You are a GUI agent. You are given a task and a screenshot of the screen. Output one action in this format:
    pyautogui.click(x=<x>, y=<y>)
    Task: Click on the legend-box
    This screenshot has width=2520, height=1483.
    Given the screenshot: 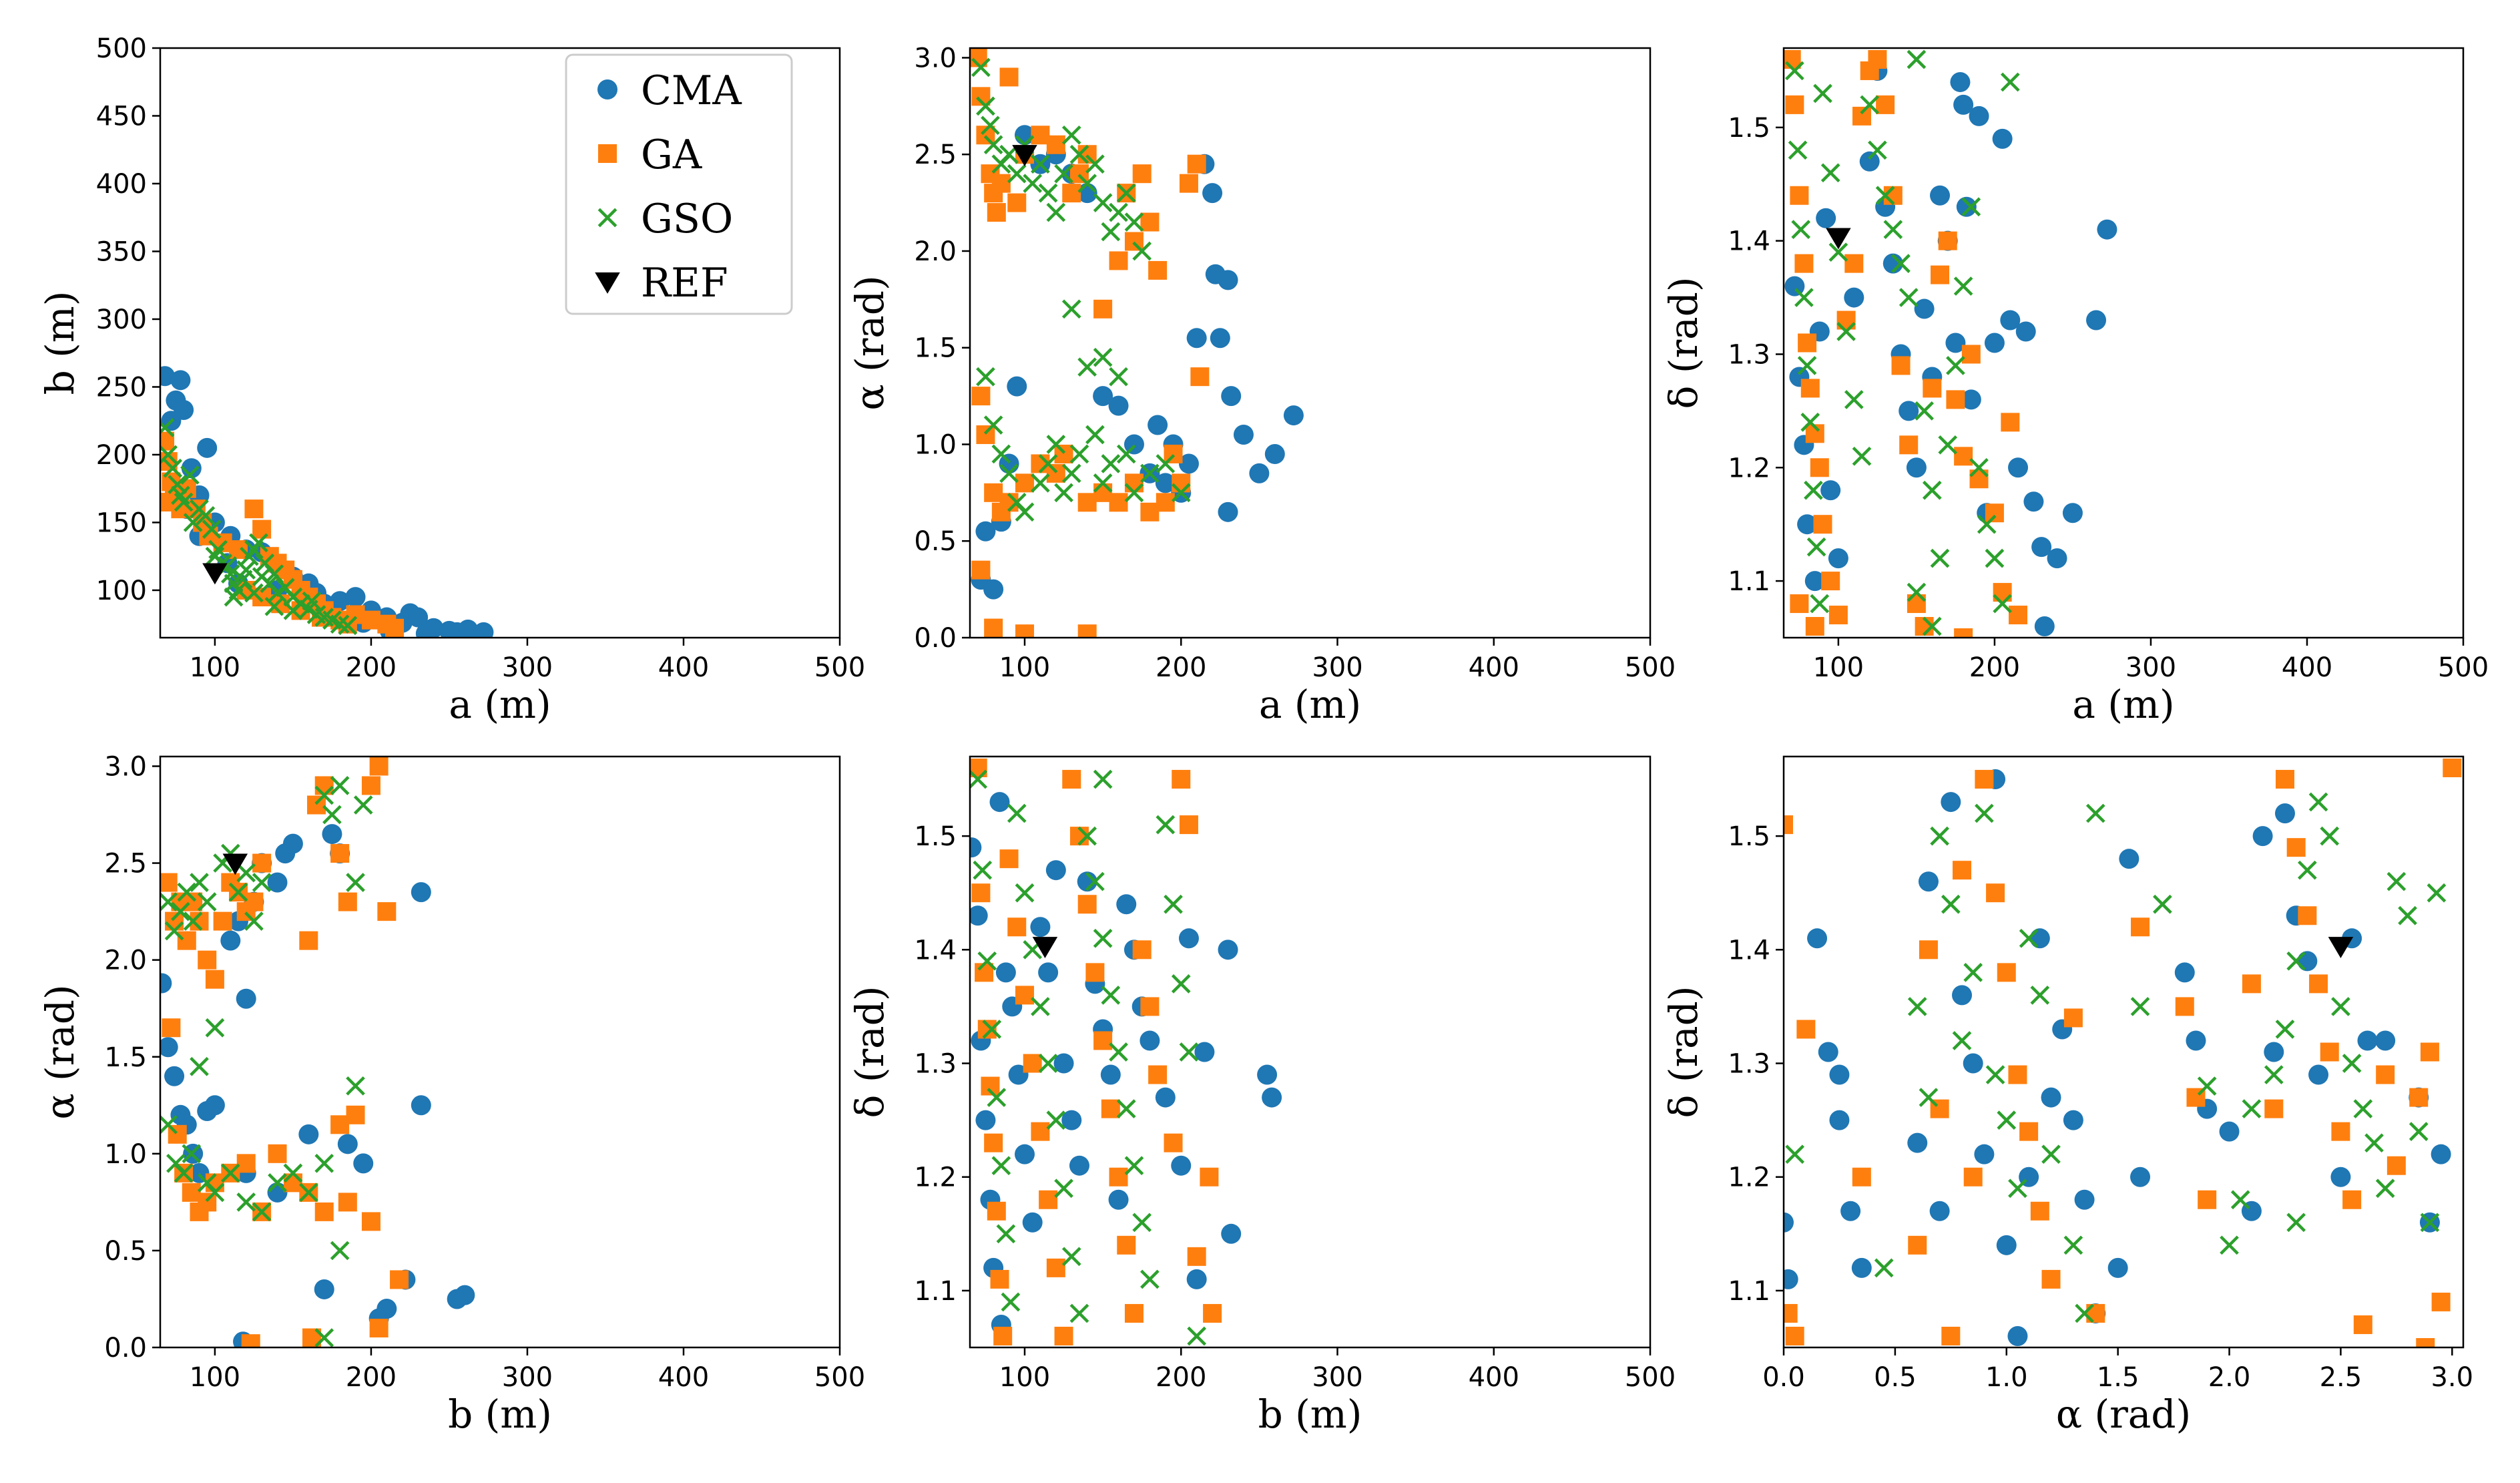 What is the action you would take?
    pyautogui.click(x=679, y=184)
    